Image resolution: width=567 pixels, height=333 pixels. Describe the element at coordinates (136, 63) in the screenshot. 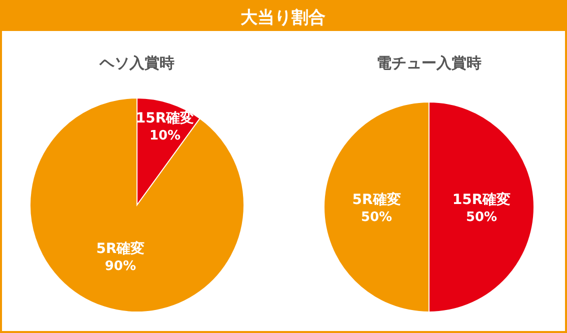

I see `chart-title: ヘソ入賞時` at that location.